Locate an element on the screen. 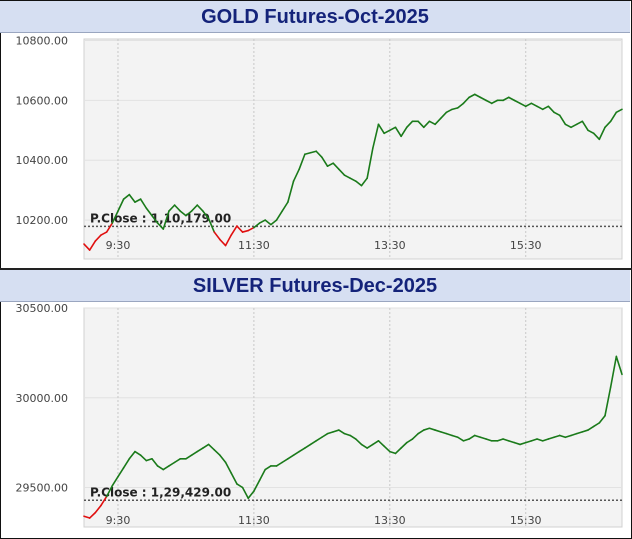  gold-chart-title: GOLD Futures-Oct-2025 is located at coordinates (315, 17).